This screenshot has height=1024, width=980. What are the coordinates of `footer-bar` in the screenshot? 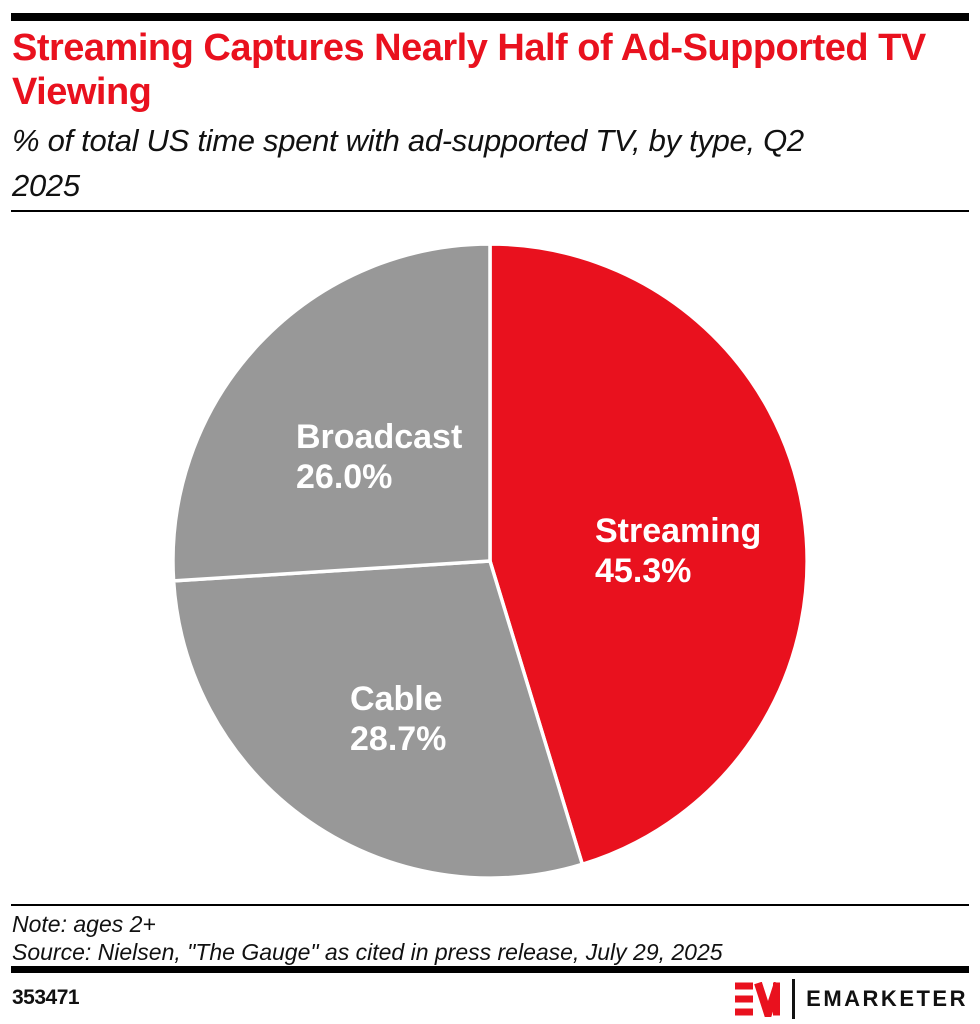 It's located at (490, 969).